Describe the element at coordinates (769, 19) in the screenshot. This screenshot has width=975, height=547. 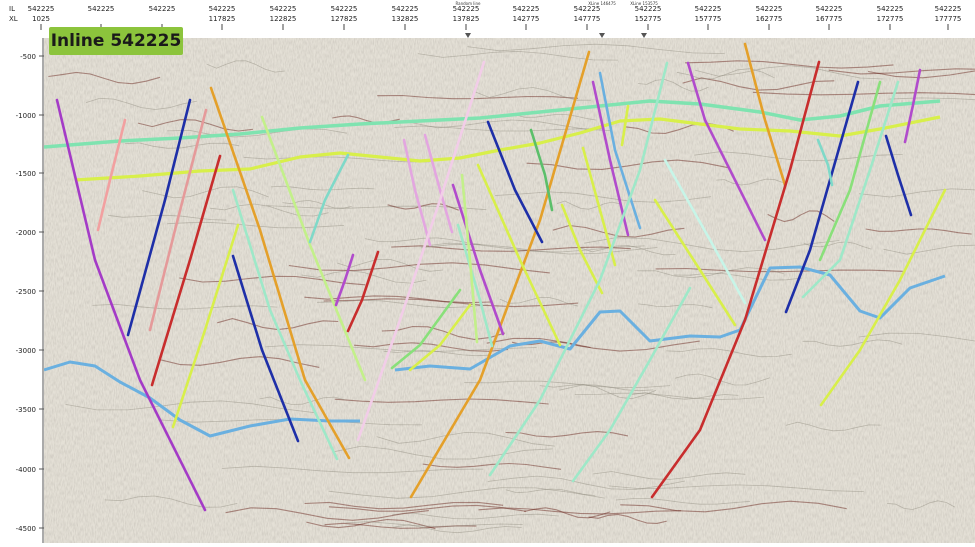
I see `xl-tick-label: 162775` at that location.